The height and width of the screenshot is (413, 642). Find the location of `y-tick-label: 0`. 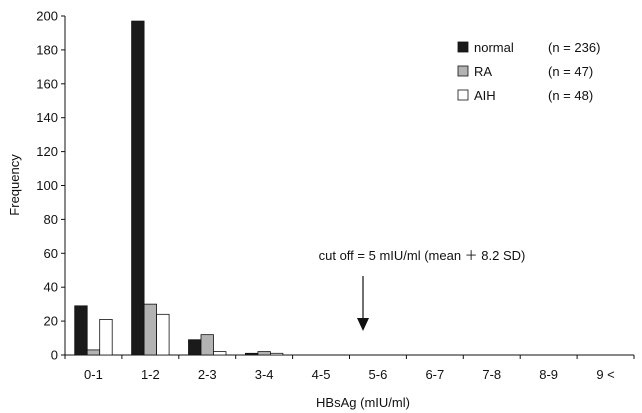

y-tick-label: 0 is located at coordinates (54, 355).